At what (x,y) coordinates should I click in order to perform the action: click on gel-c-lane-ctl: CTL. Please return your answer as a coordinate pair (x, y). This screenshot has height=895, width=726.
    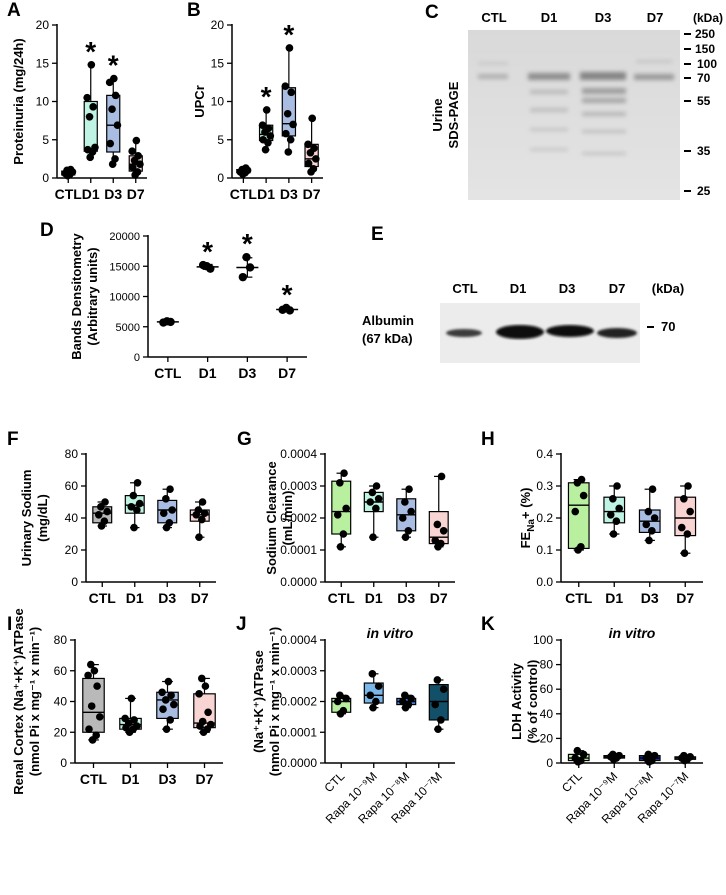
    Looking at the image, I should click on (493, 17).